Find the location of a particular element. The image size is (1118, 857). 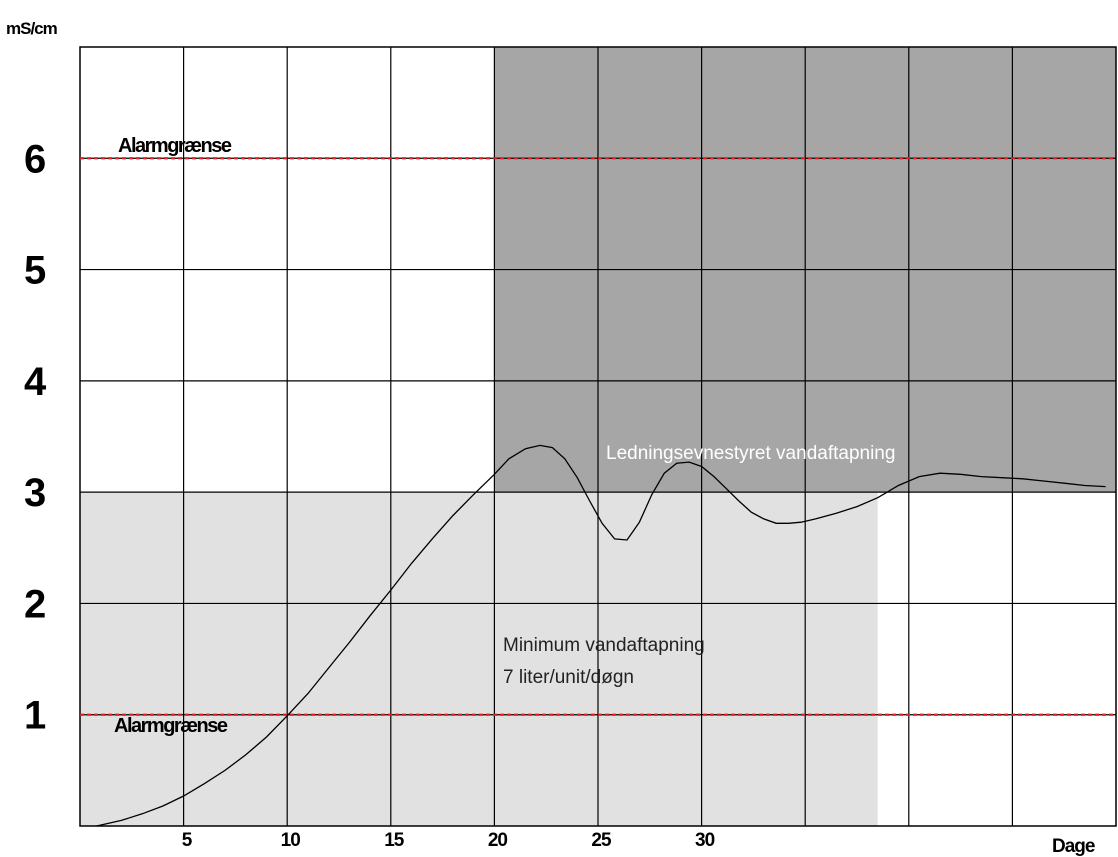

x-axis-label: Dage is located at coordinates (1073, 846).